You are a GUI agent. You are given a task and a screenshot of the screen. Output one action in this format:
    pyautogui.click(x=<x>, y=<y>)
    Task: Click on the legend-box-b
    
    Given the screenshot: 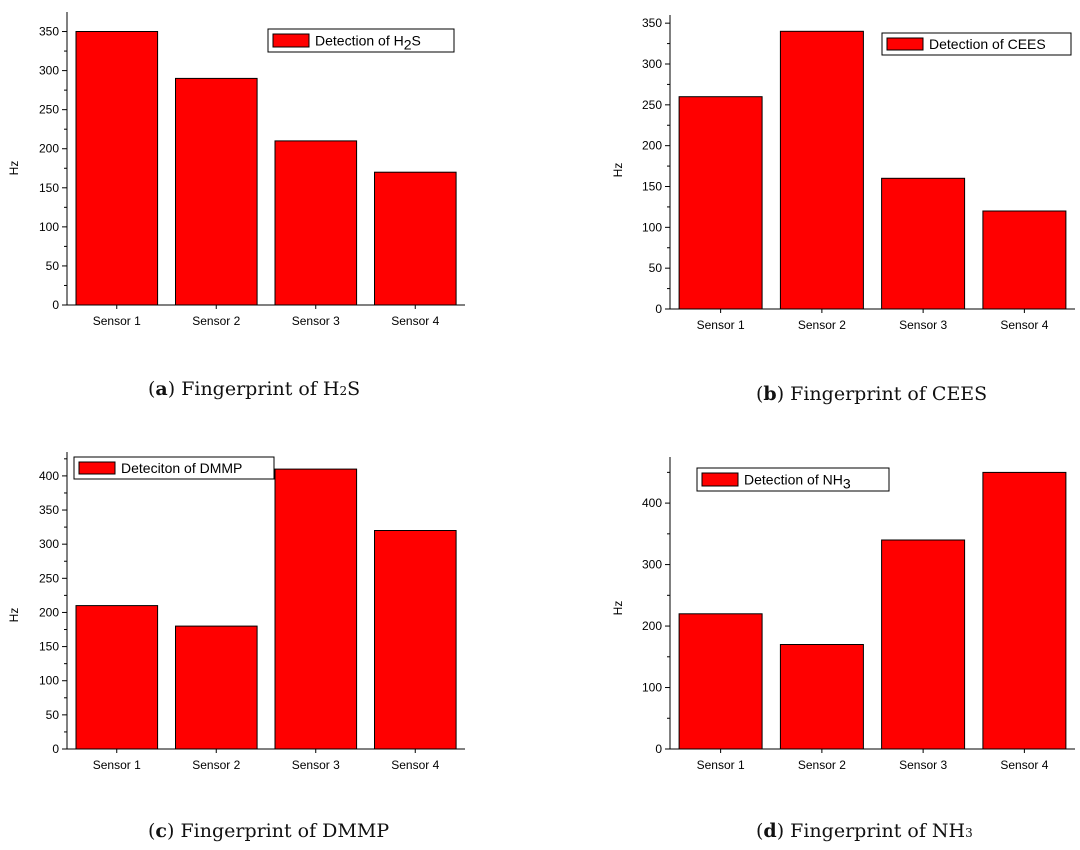 What is the action you would take?
    pyautogui.click(x=976, y=44)
    